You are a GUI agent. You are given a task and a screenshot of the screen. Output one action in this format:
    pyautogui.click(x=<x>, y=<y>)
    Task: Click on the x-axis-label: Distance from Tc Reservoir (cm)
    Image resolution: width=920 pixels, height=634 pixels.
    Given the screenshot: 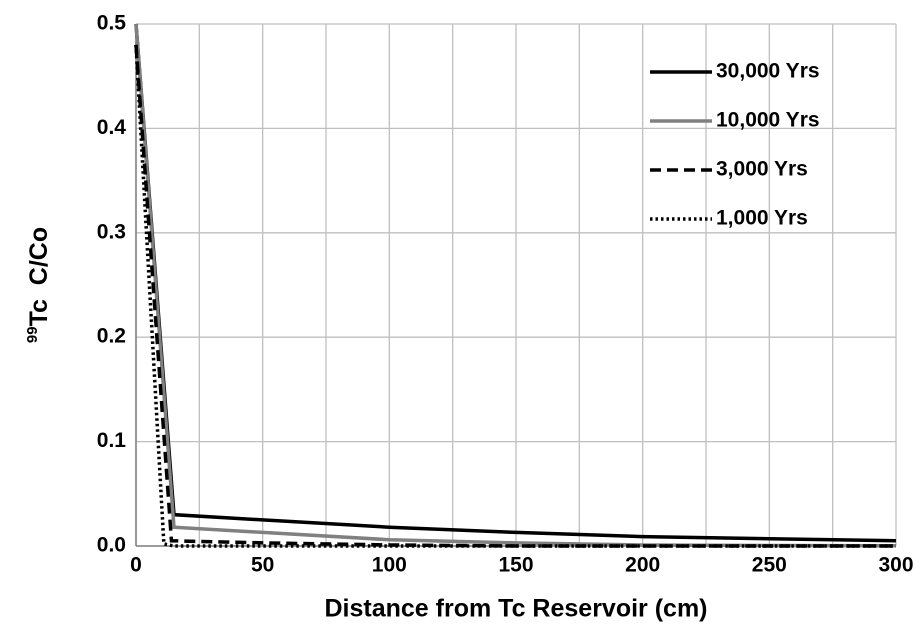 What is the action you would take?
    pyautogui.click(x=516, y=609)
    